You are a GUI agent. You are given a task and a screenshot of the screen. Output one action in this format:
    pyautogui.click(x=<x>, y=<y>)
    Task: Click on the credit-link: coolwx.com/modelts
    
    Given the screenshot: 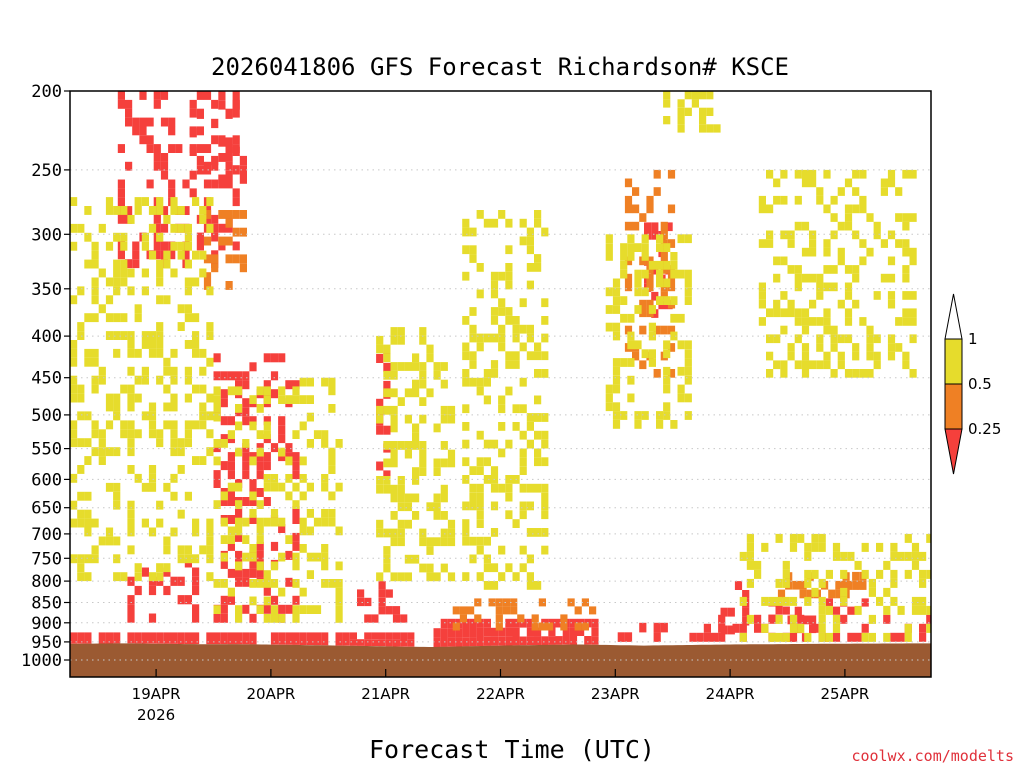 What is the action you would take?
    pyautogui.click(x=932, y=756)
    